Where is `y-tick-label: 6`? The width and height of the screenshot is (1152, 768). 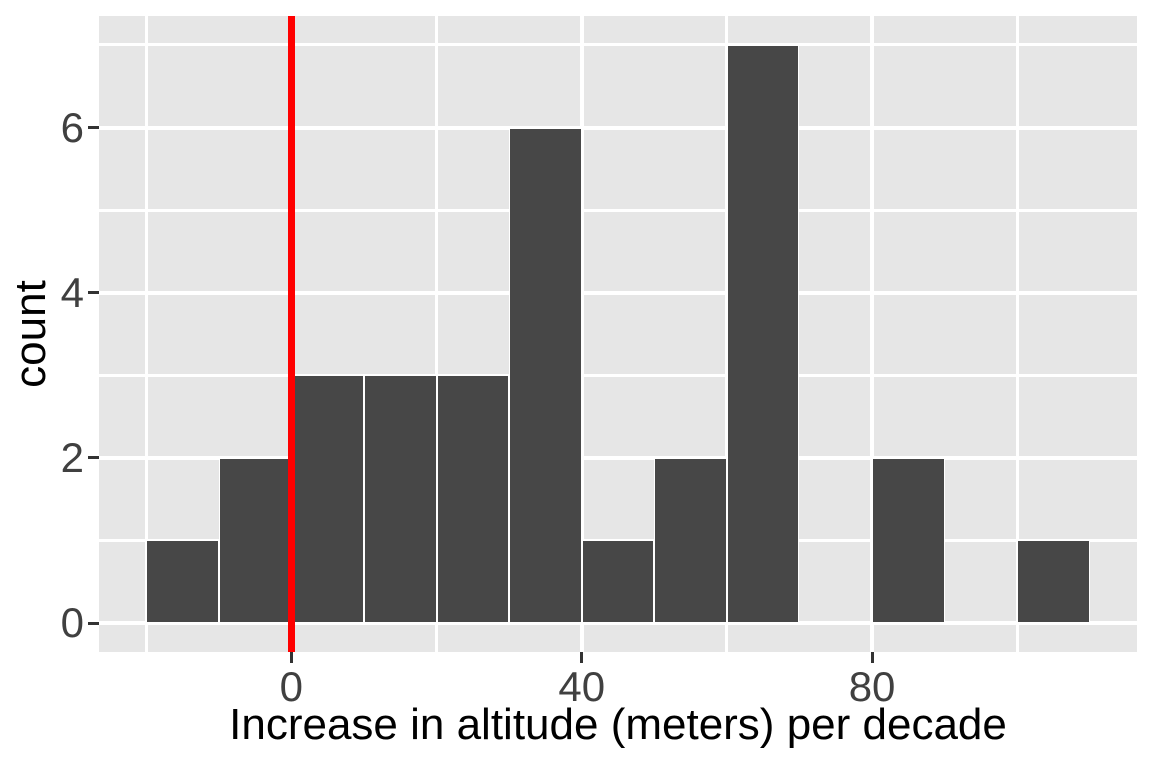 y-tick-label: 6 is located at coordinates (72, 127).